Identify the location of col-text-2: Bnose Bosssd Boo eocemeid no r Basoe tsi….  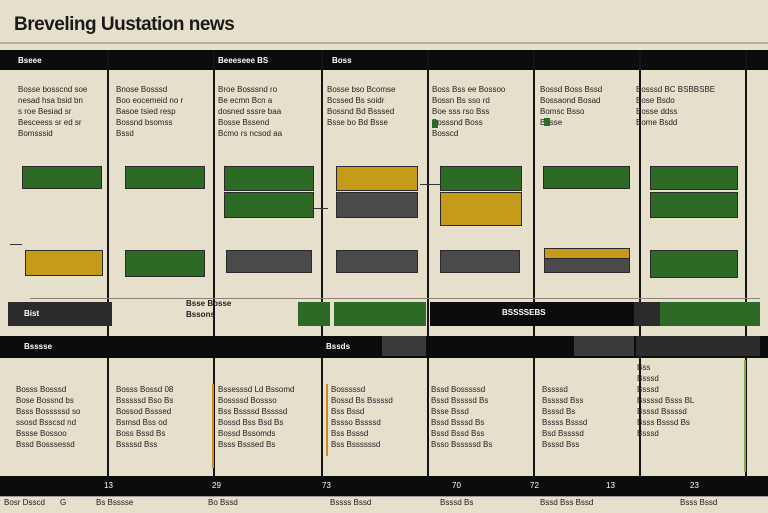
(150, 111).